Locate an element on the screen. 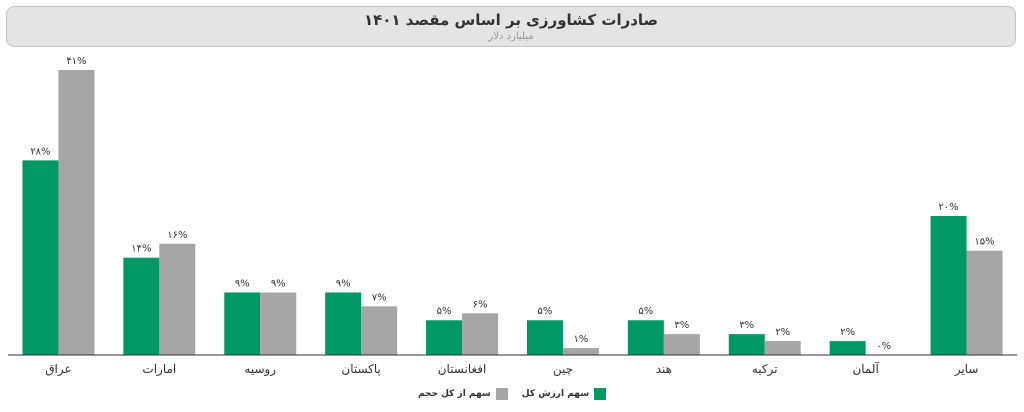 This screenshot has height=412, width=1024. legend-item-volume-share: سهم از کل حجم is located at coordinates (463, 394).